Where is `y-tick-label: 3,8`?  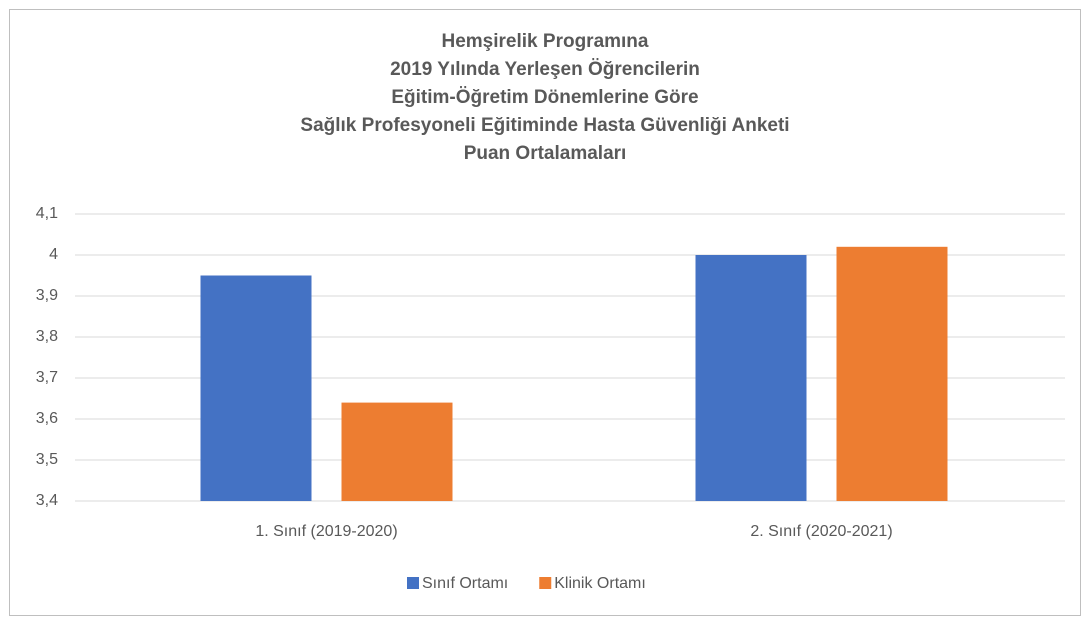 y-tick-label: 3,8 is located at coordinates (47, 336).